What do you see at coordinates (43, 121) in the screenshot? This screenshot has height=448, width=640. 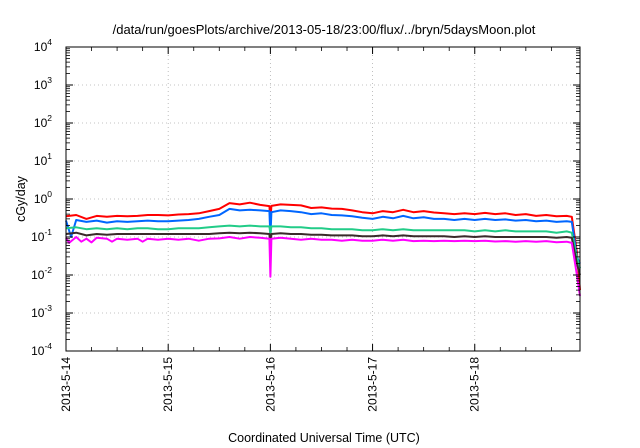 I see `y-tick-label: 10²` at bounding box center [43, 121].